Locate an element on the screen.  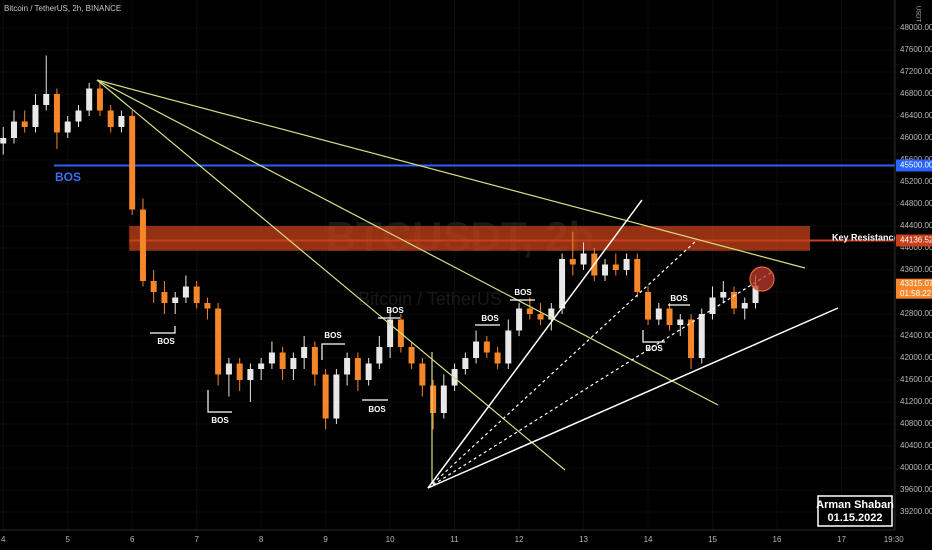
x-tick-label: 14 is located at coordinates (648, 539).